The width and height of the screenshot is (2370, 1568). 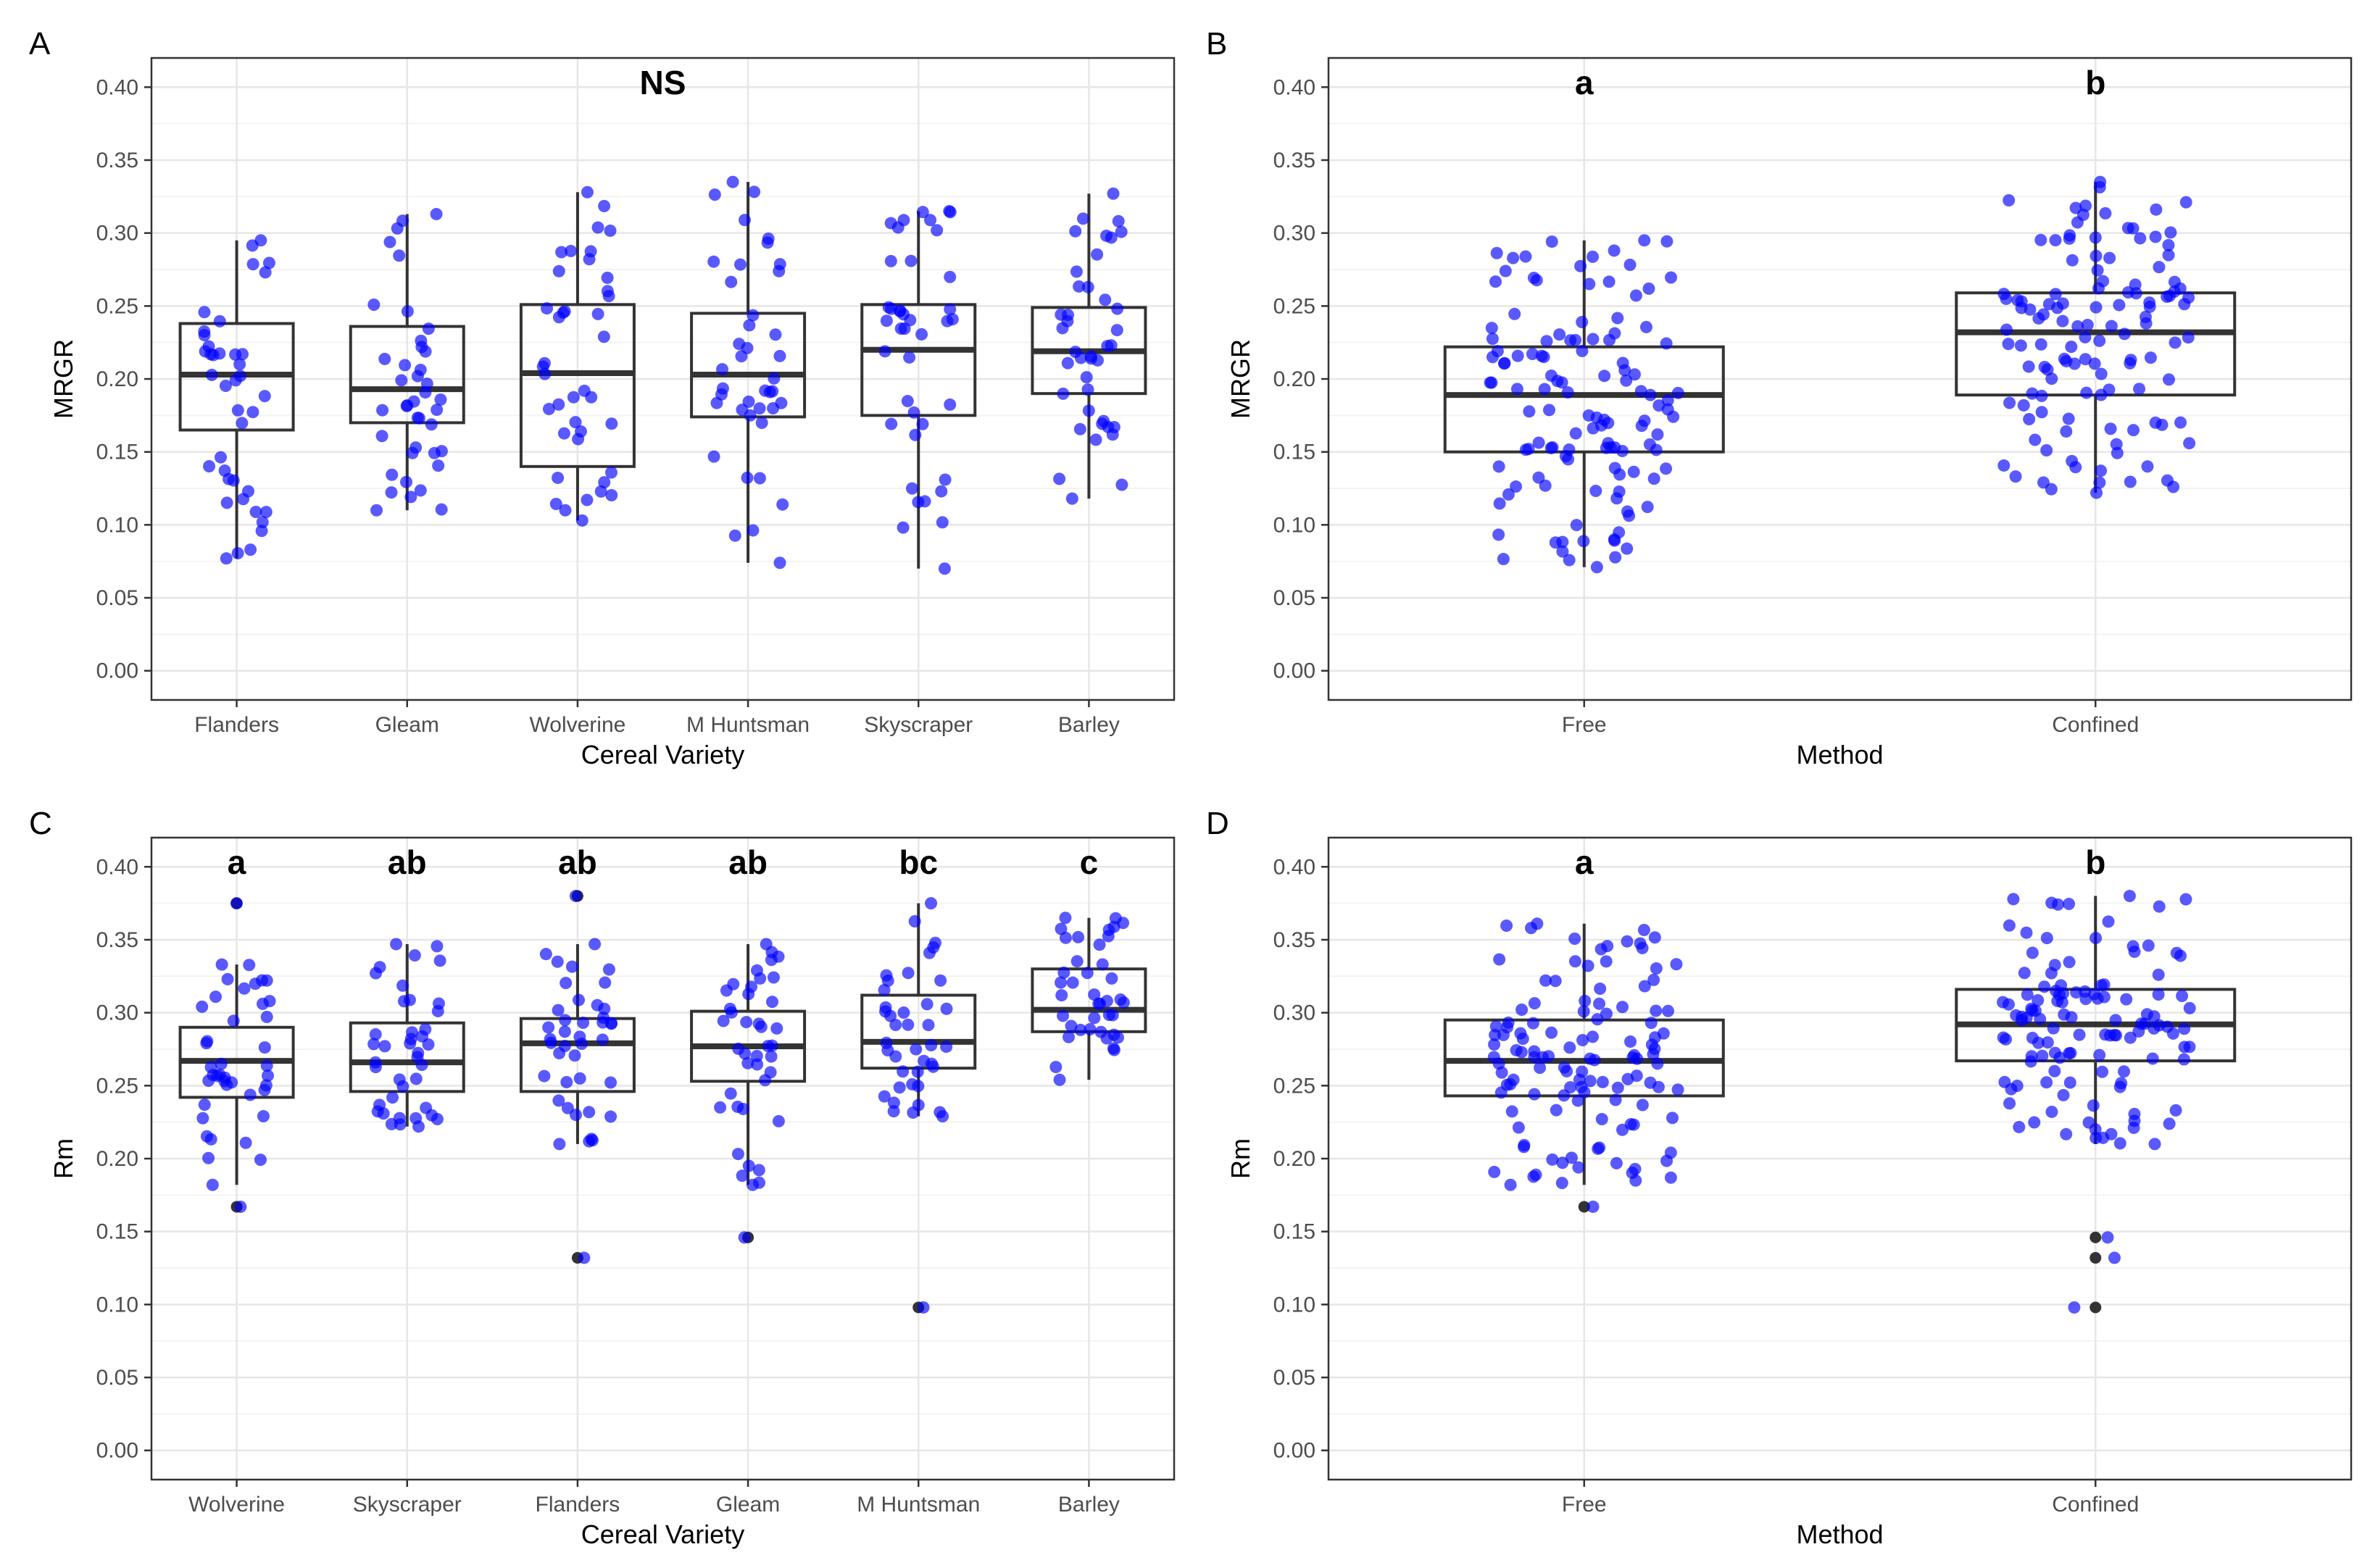 I want to click on significance-label: ab, so click(x=407, y=862).